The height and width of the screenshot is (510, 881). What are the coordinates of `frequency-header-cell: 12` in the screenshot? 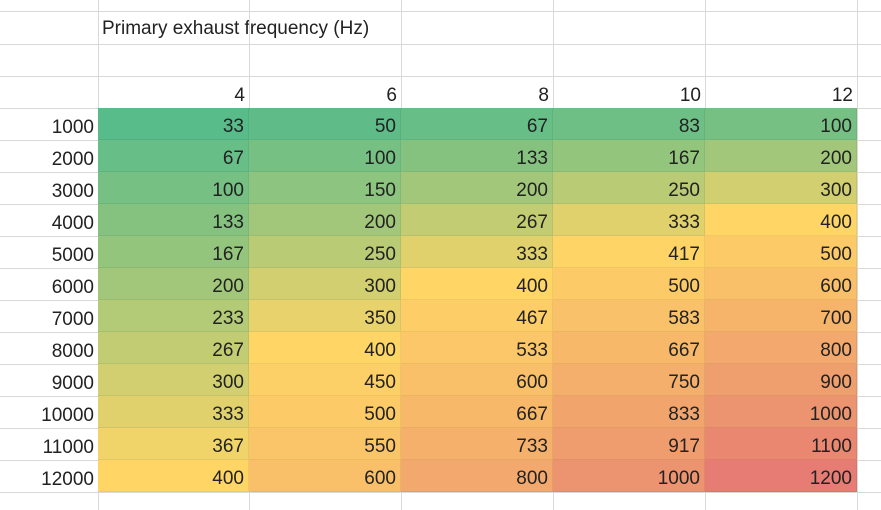 It's located at (842, 95).